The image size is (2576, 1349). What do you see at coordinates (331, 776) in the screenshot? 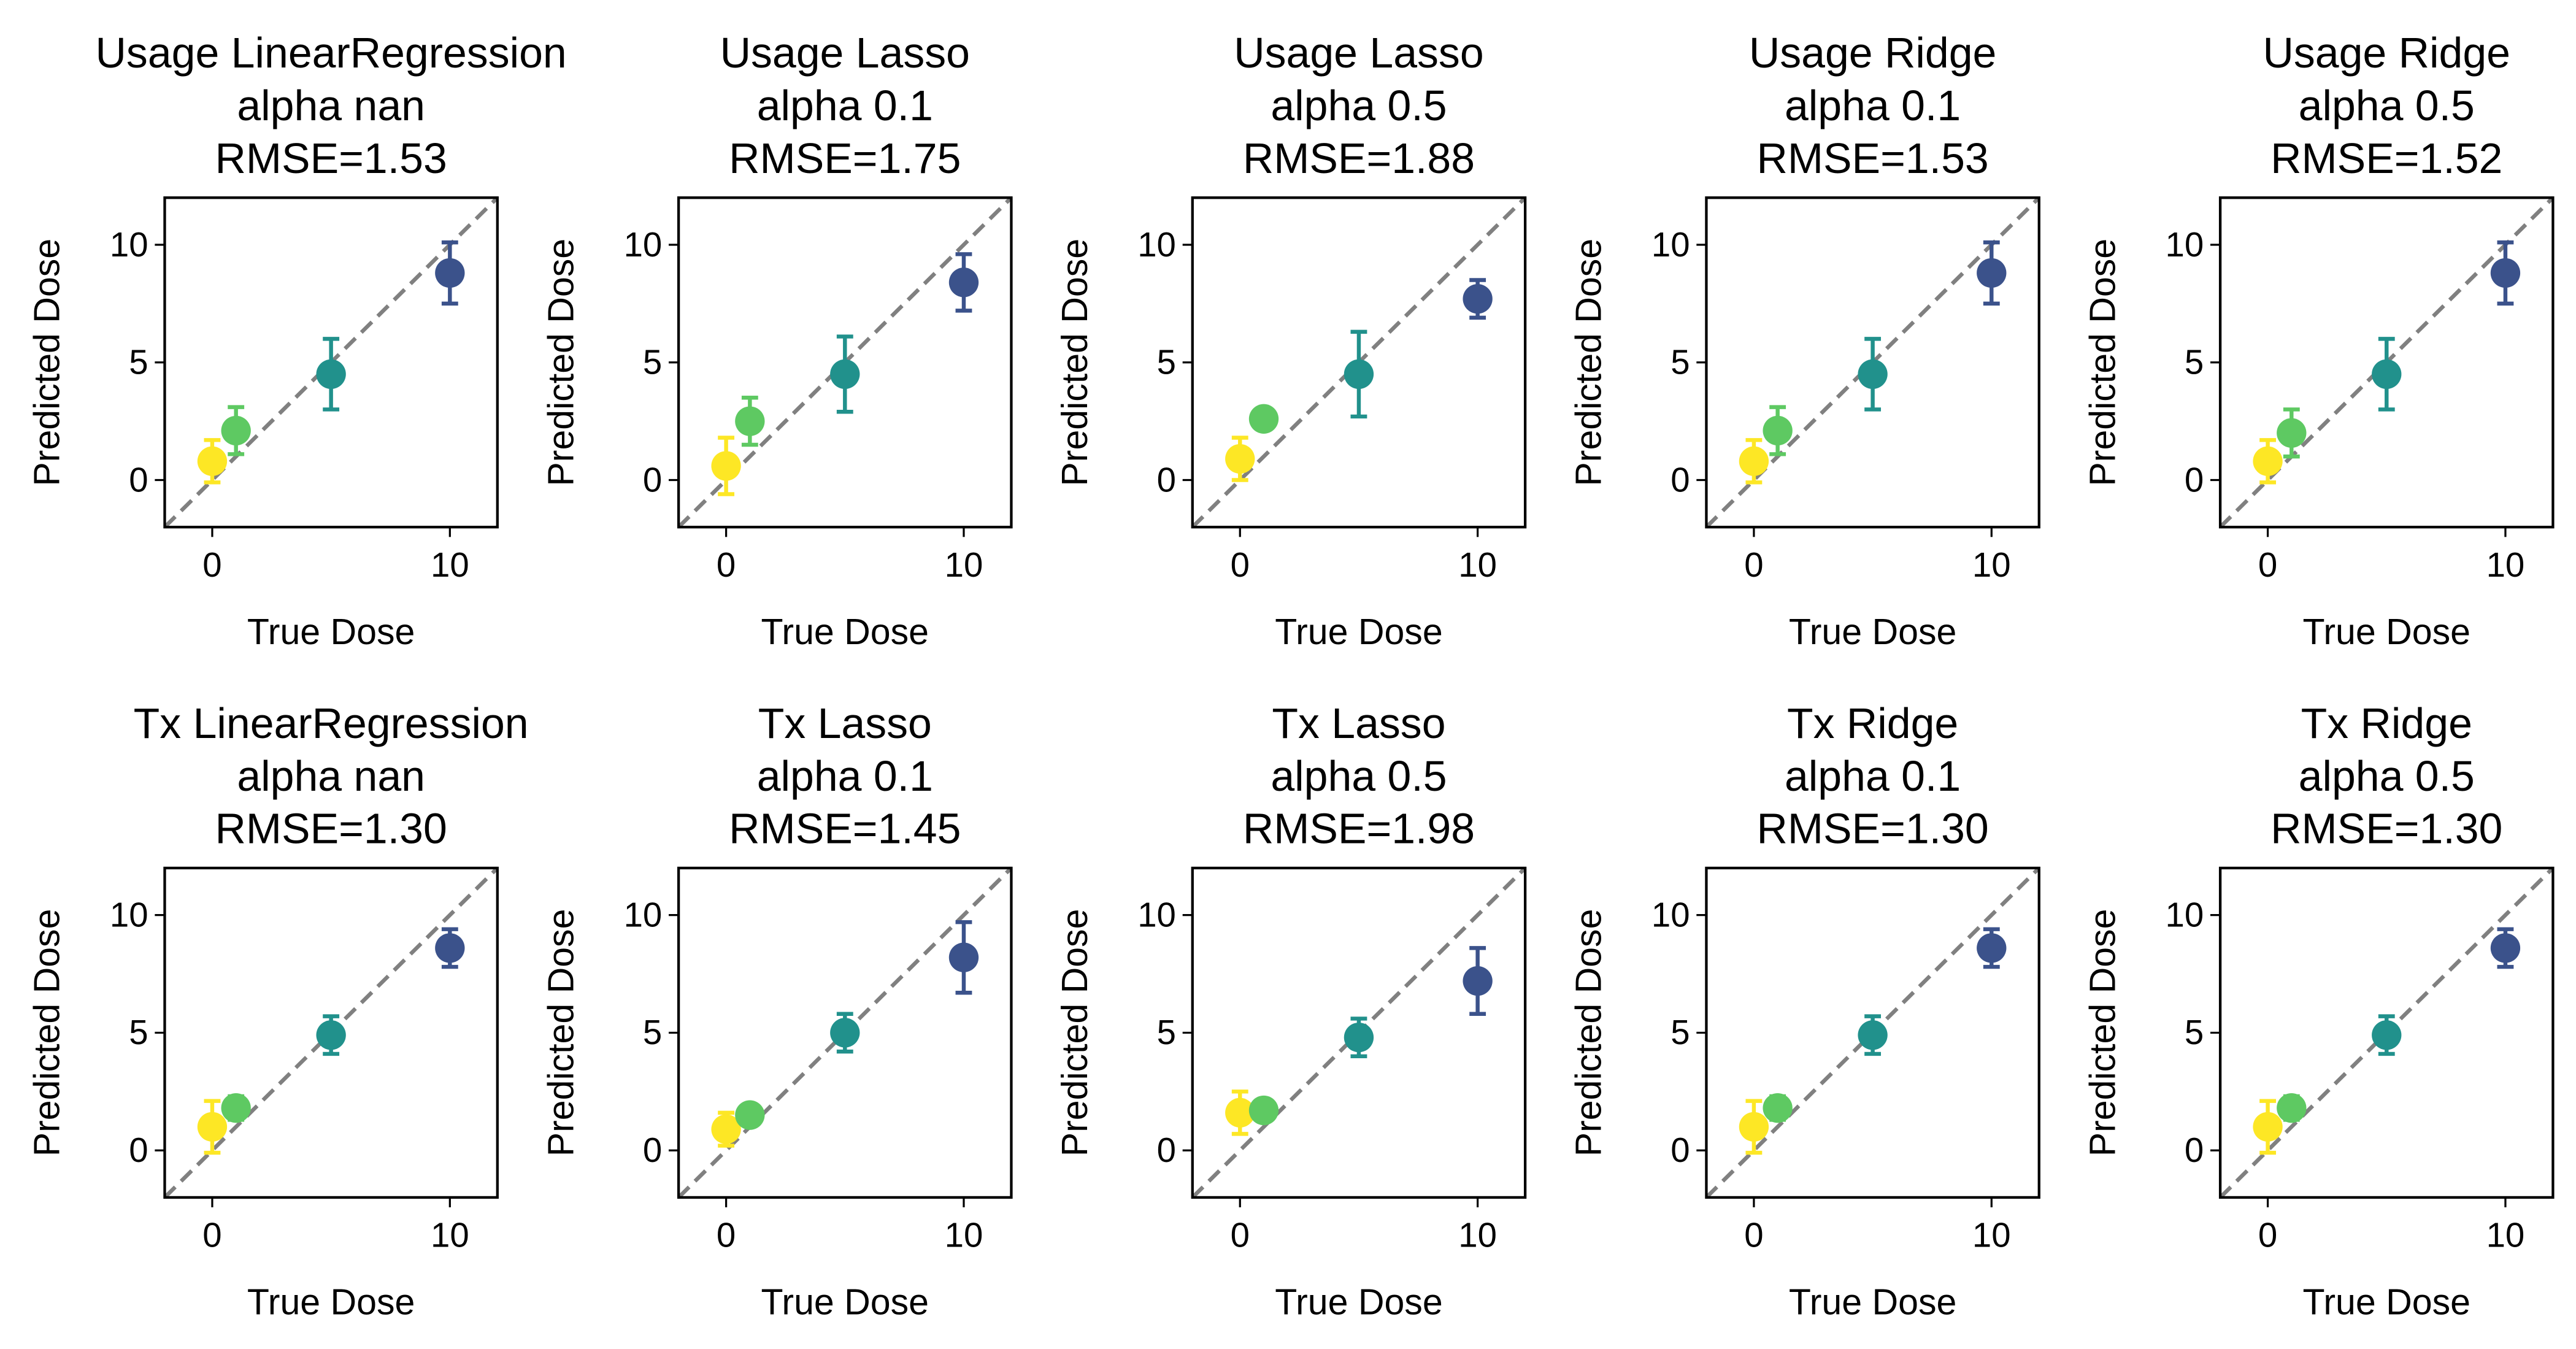
I see `subplot-title: alpha nan` at bounding box center [331, 776].